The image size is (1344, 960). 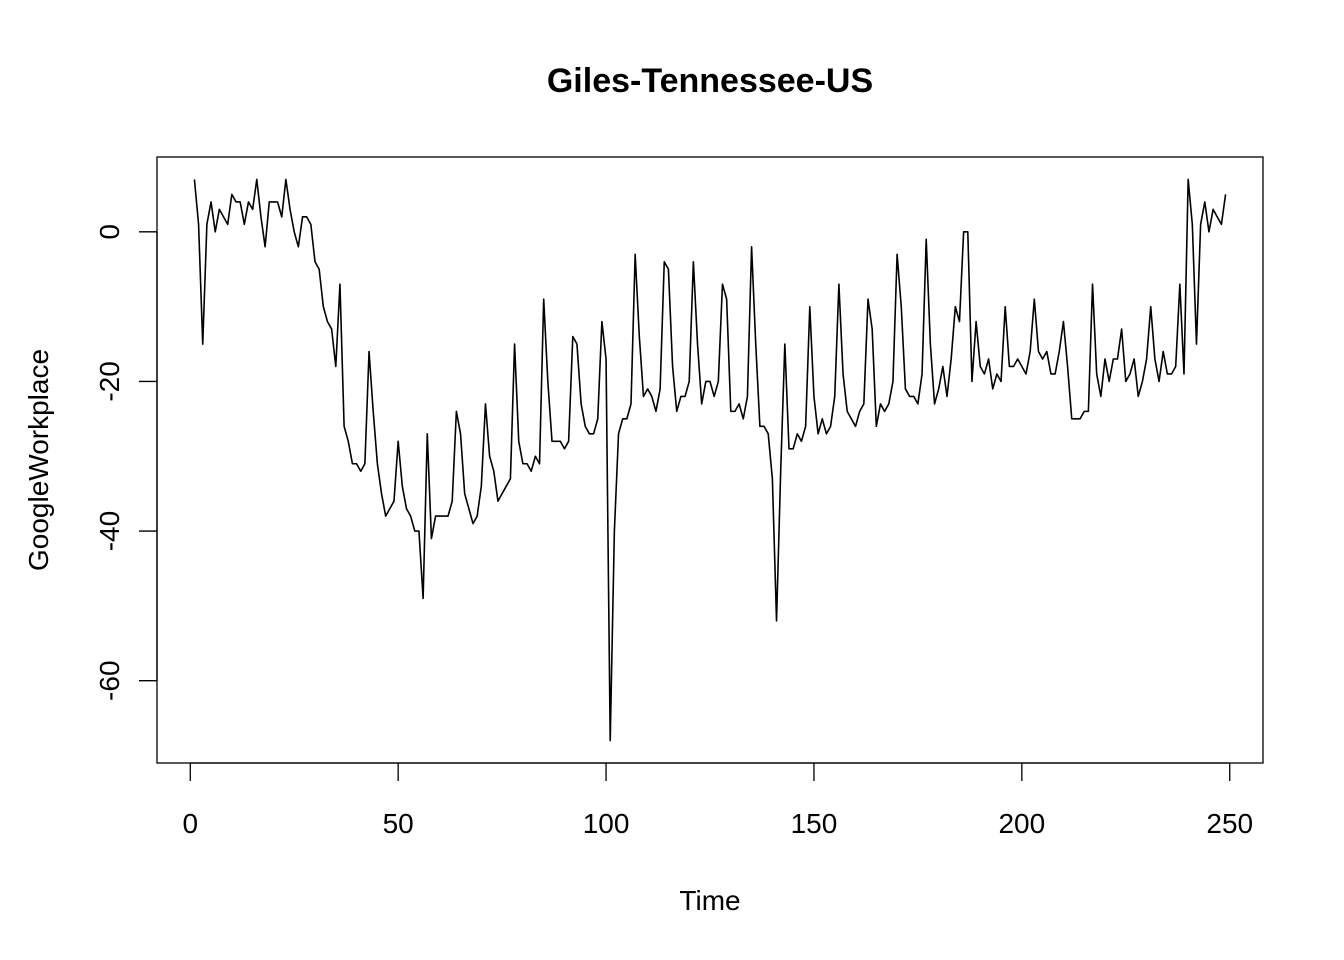 I want to click on y-tick-label: -20, so click(x=109, y=381).